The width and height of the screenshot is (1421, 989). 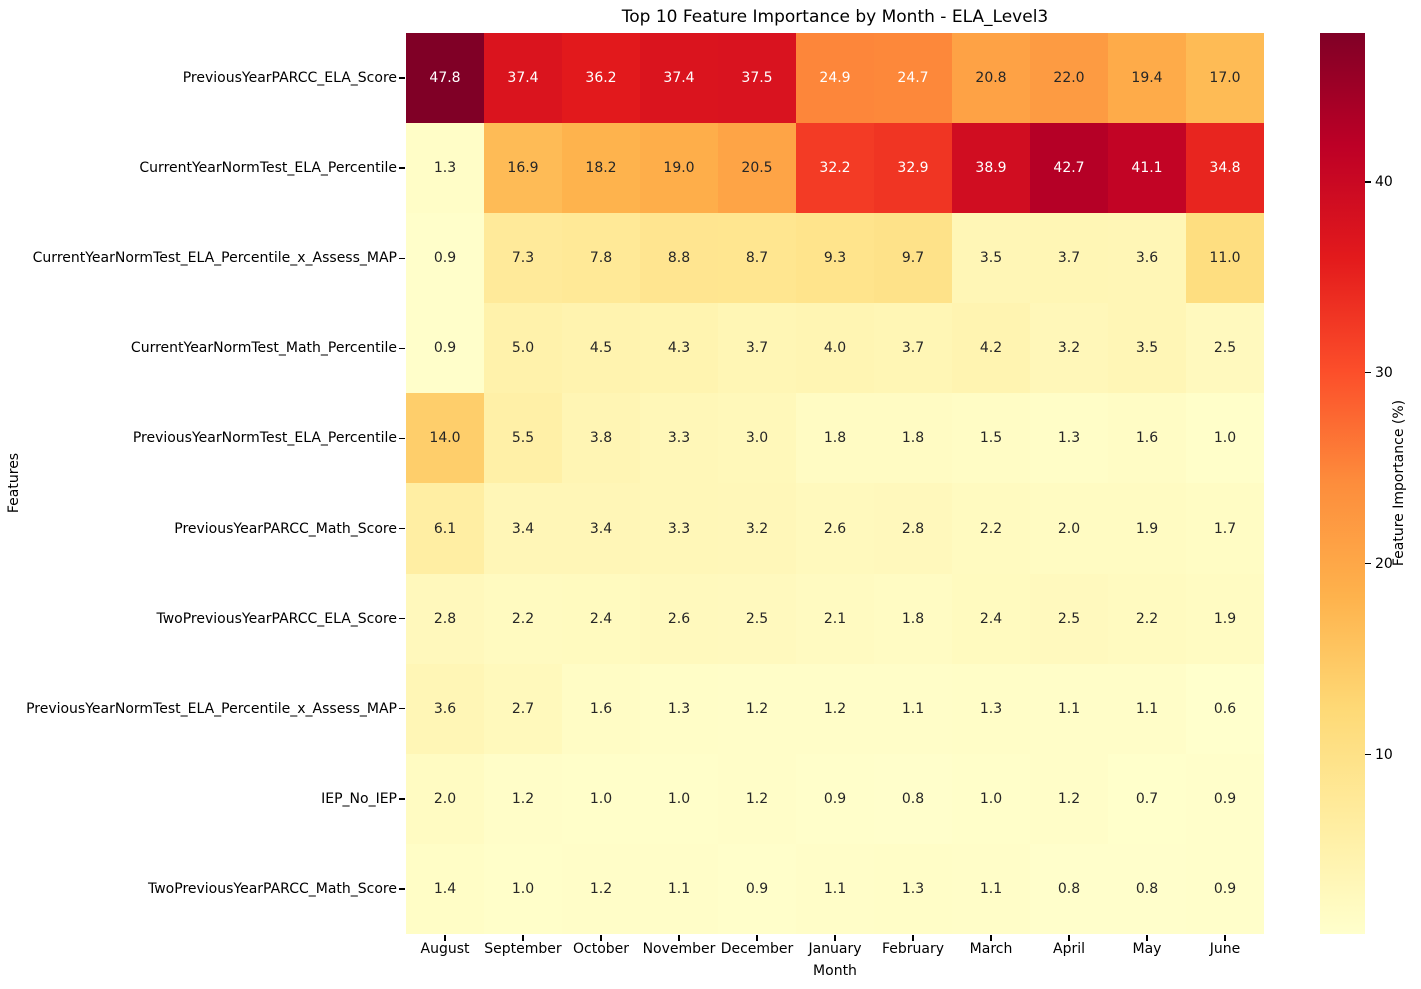 I want to click on heatmap-cell: 9.3, so click(x=835, y=258).